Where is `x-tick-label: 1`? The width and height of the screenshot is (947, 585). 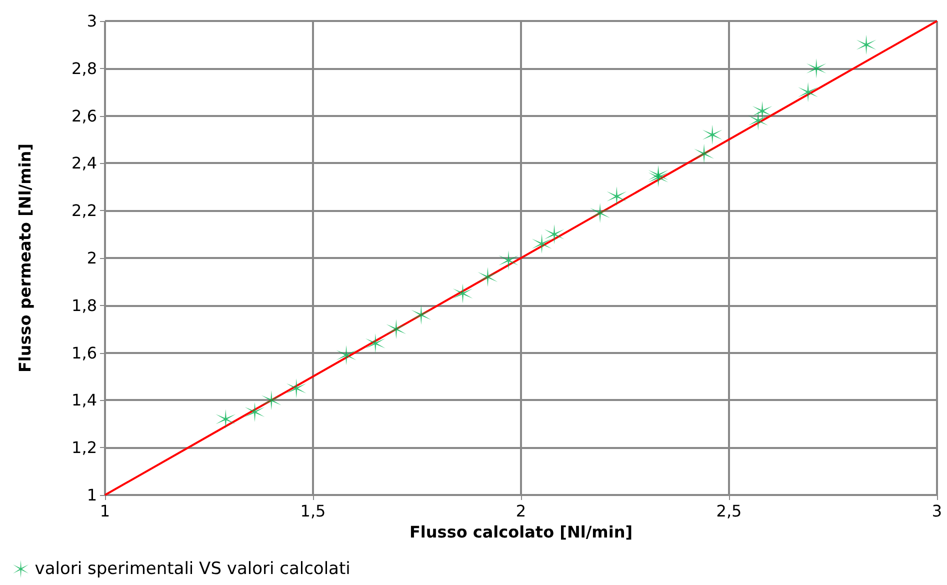 x-tick-label: 1 is located at coordinates (105, 511).